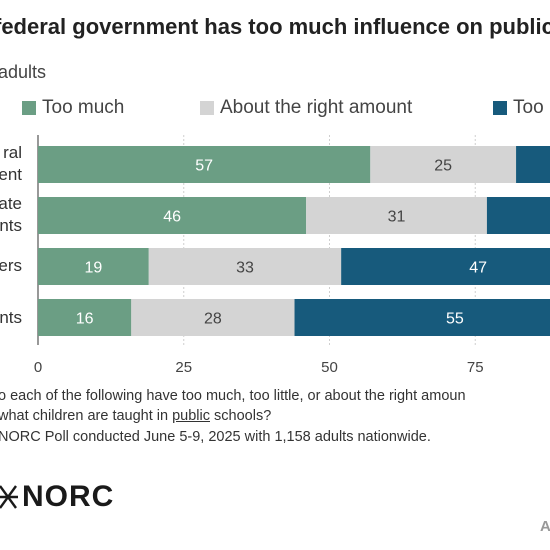 This screenshot has height=550, width=550. What do you see at coordinates (12, 152) in the screenshot?
I see `category-label: ral` at bounding box center [12, 152].